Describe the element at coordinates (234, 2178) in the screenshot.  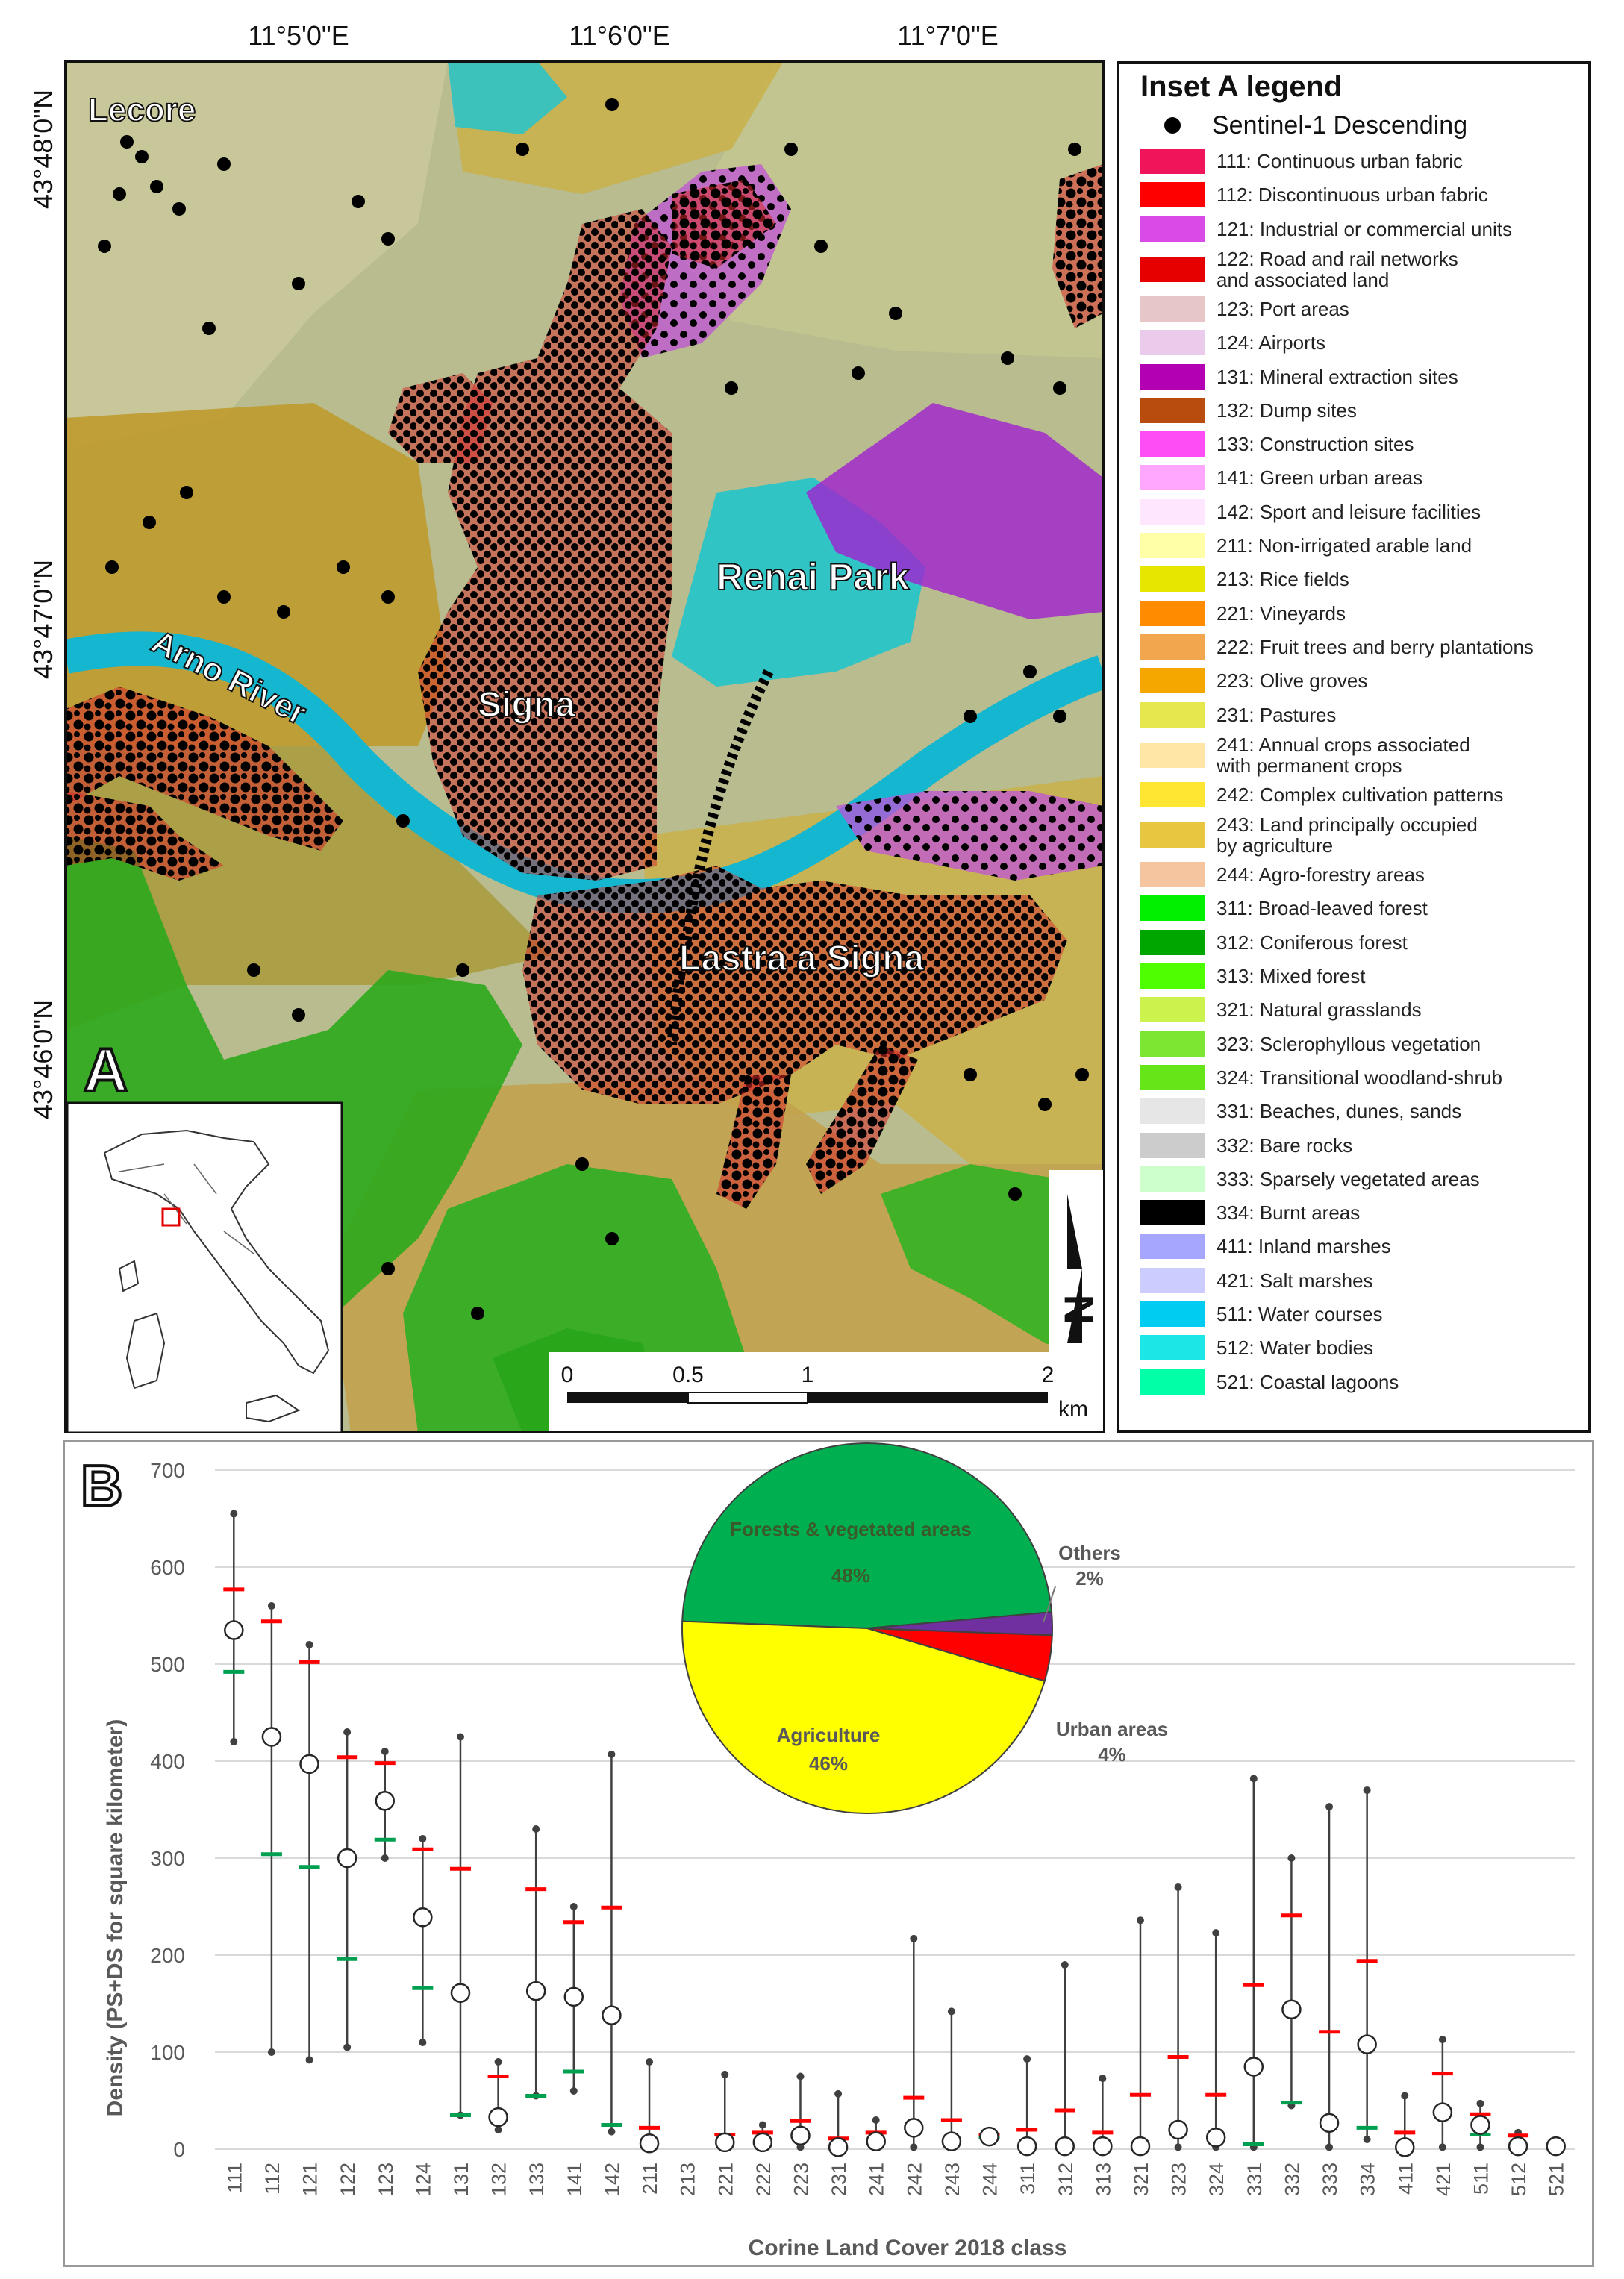
I see `x-tick-label: 111` at that location.